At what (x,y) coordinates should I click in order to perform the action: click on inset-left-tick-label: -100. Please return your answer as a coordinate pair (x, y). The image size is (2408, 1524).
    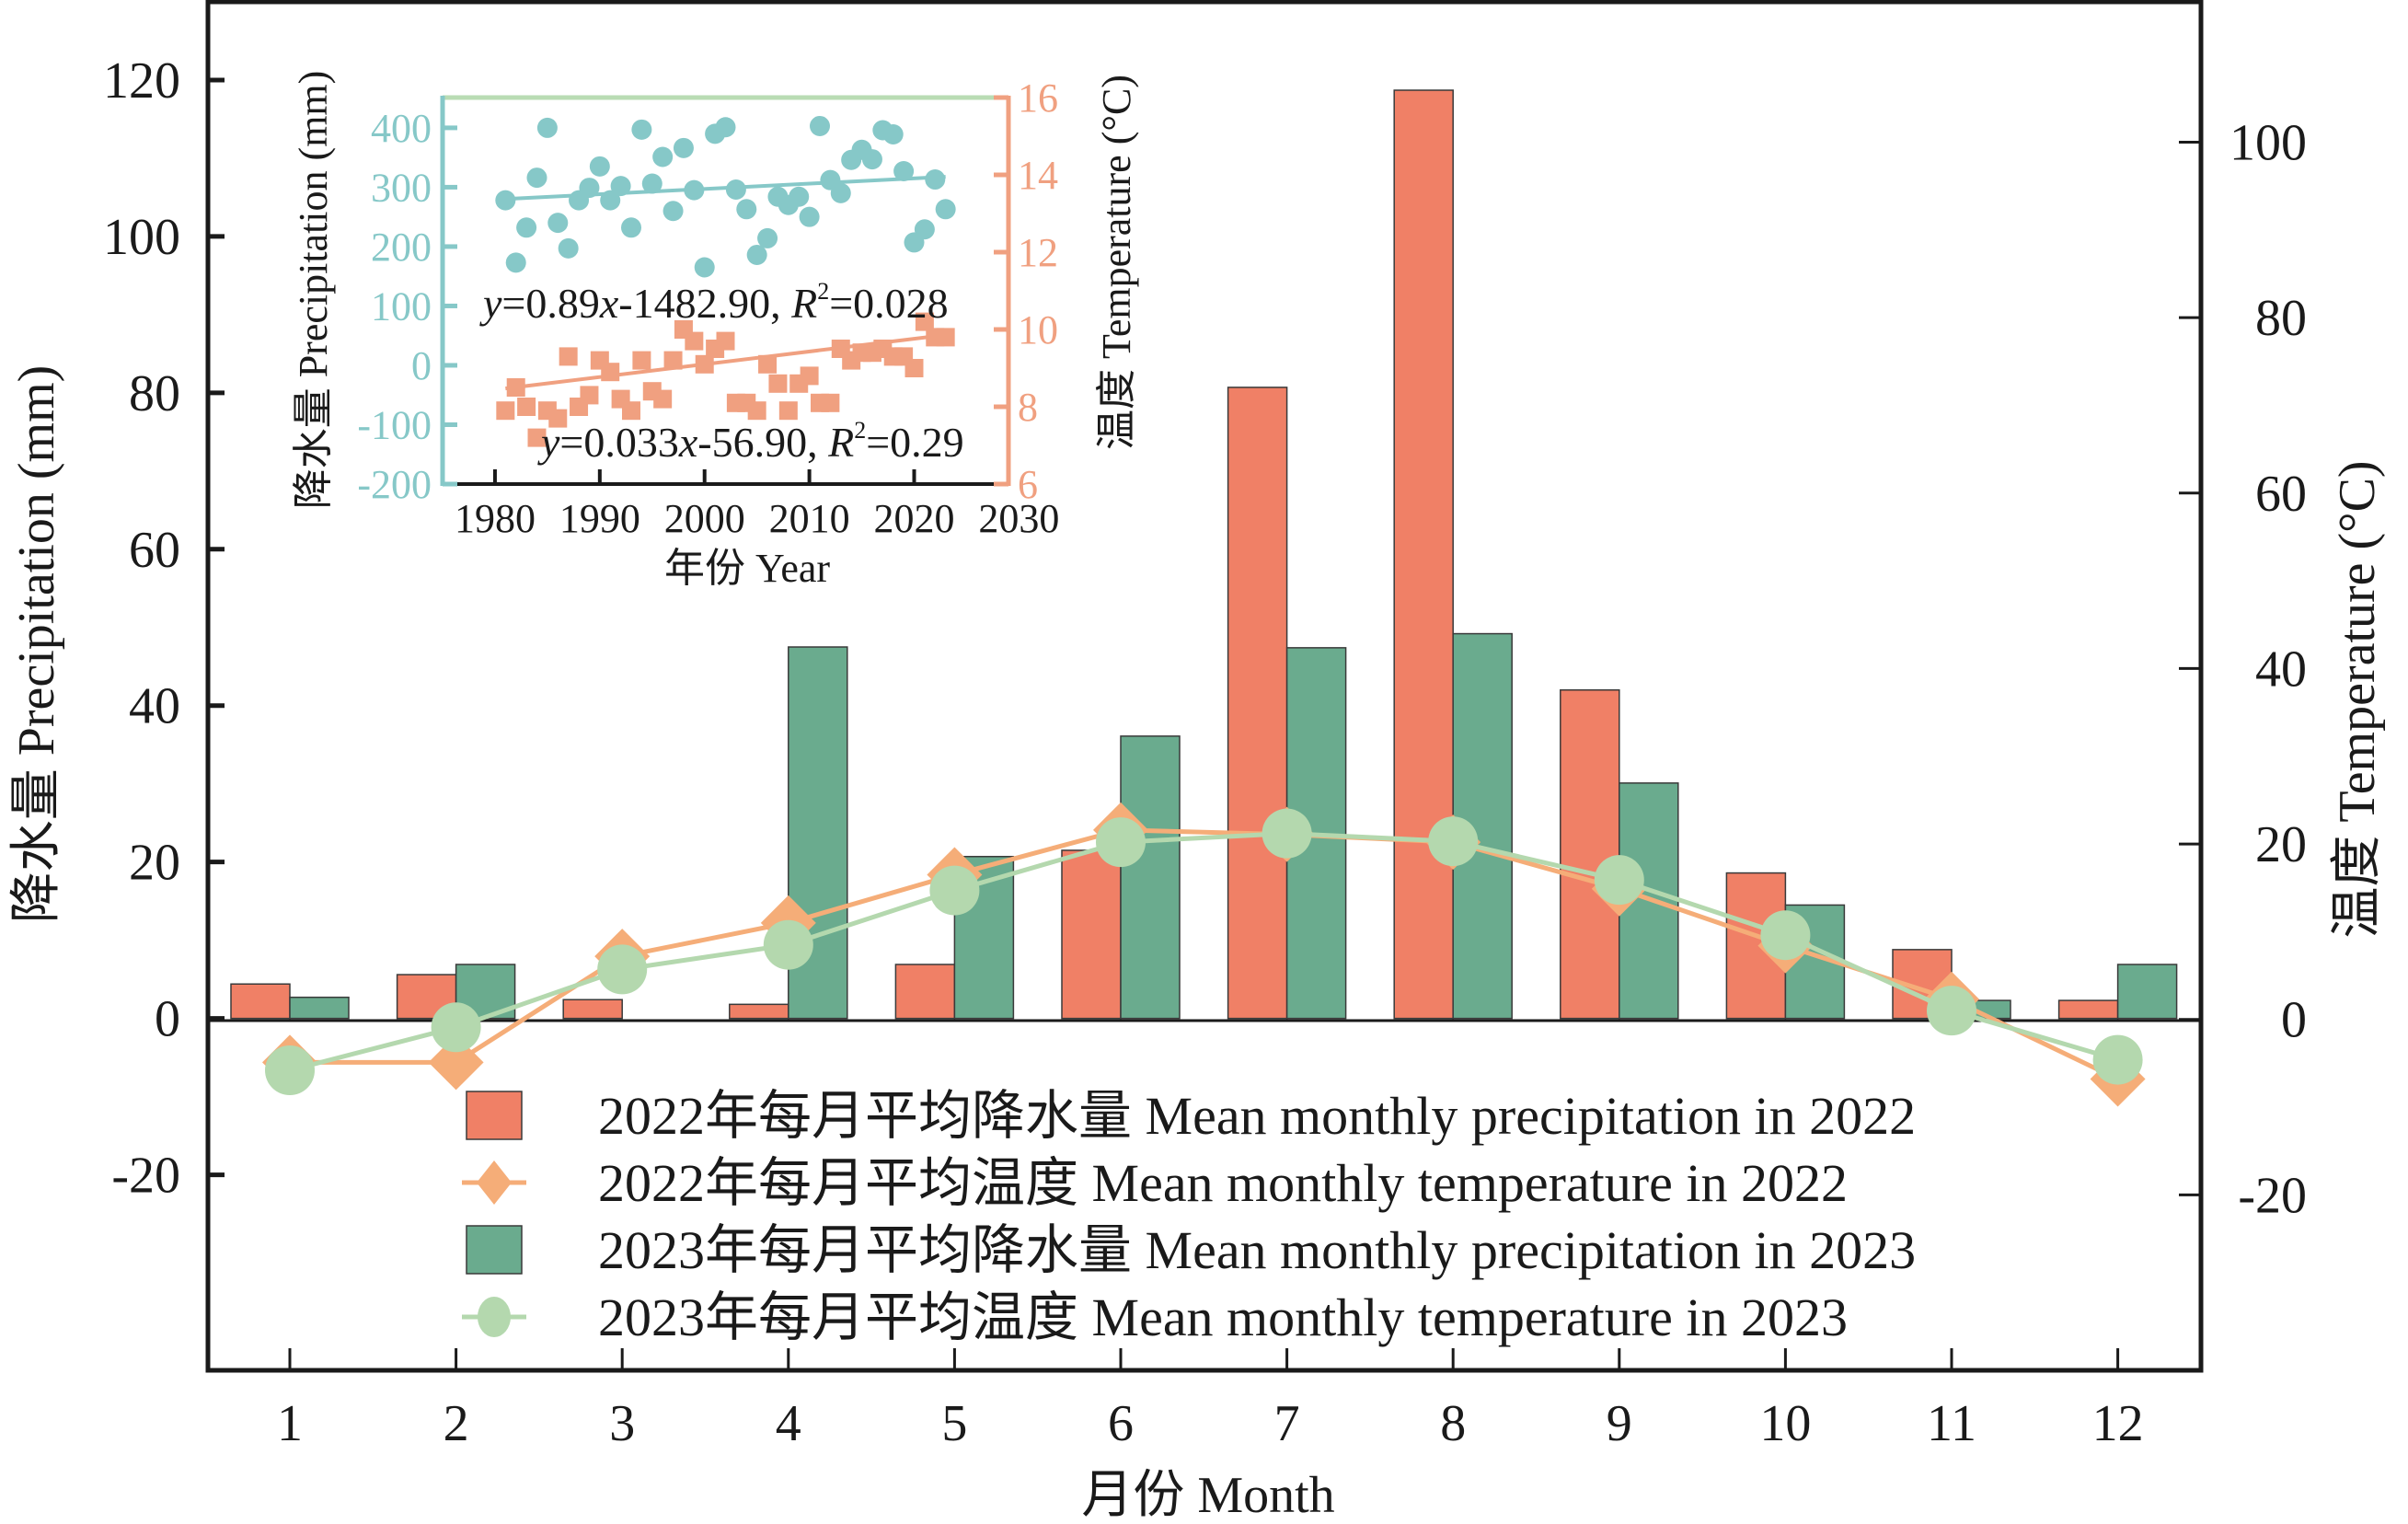
    Looking at the image, I should click on (394, 425).